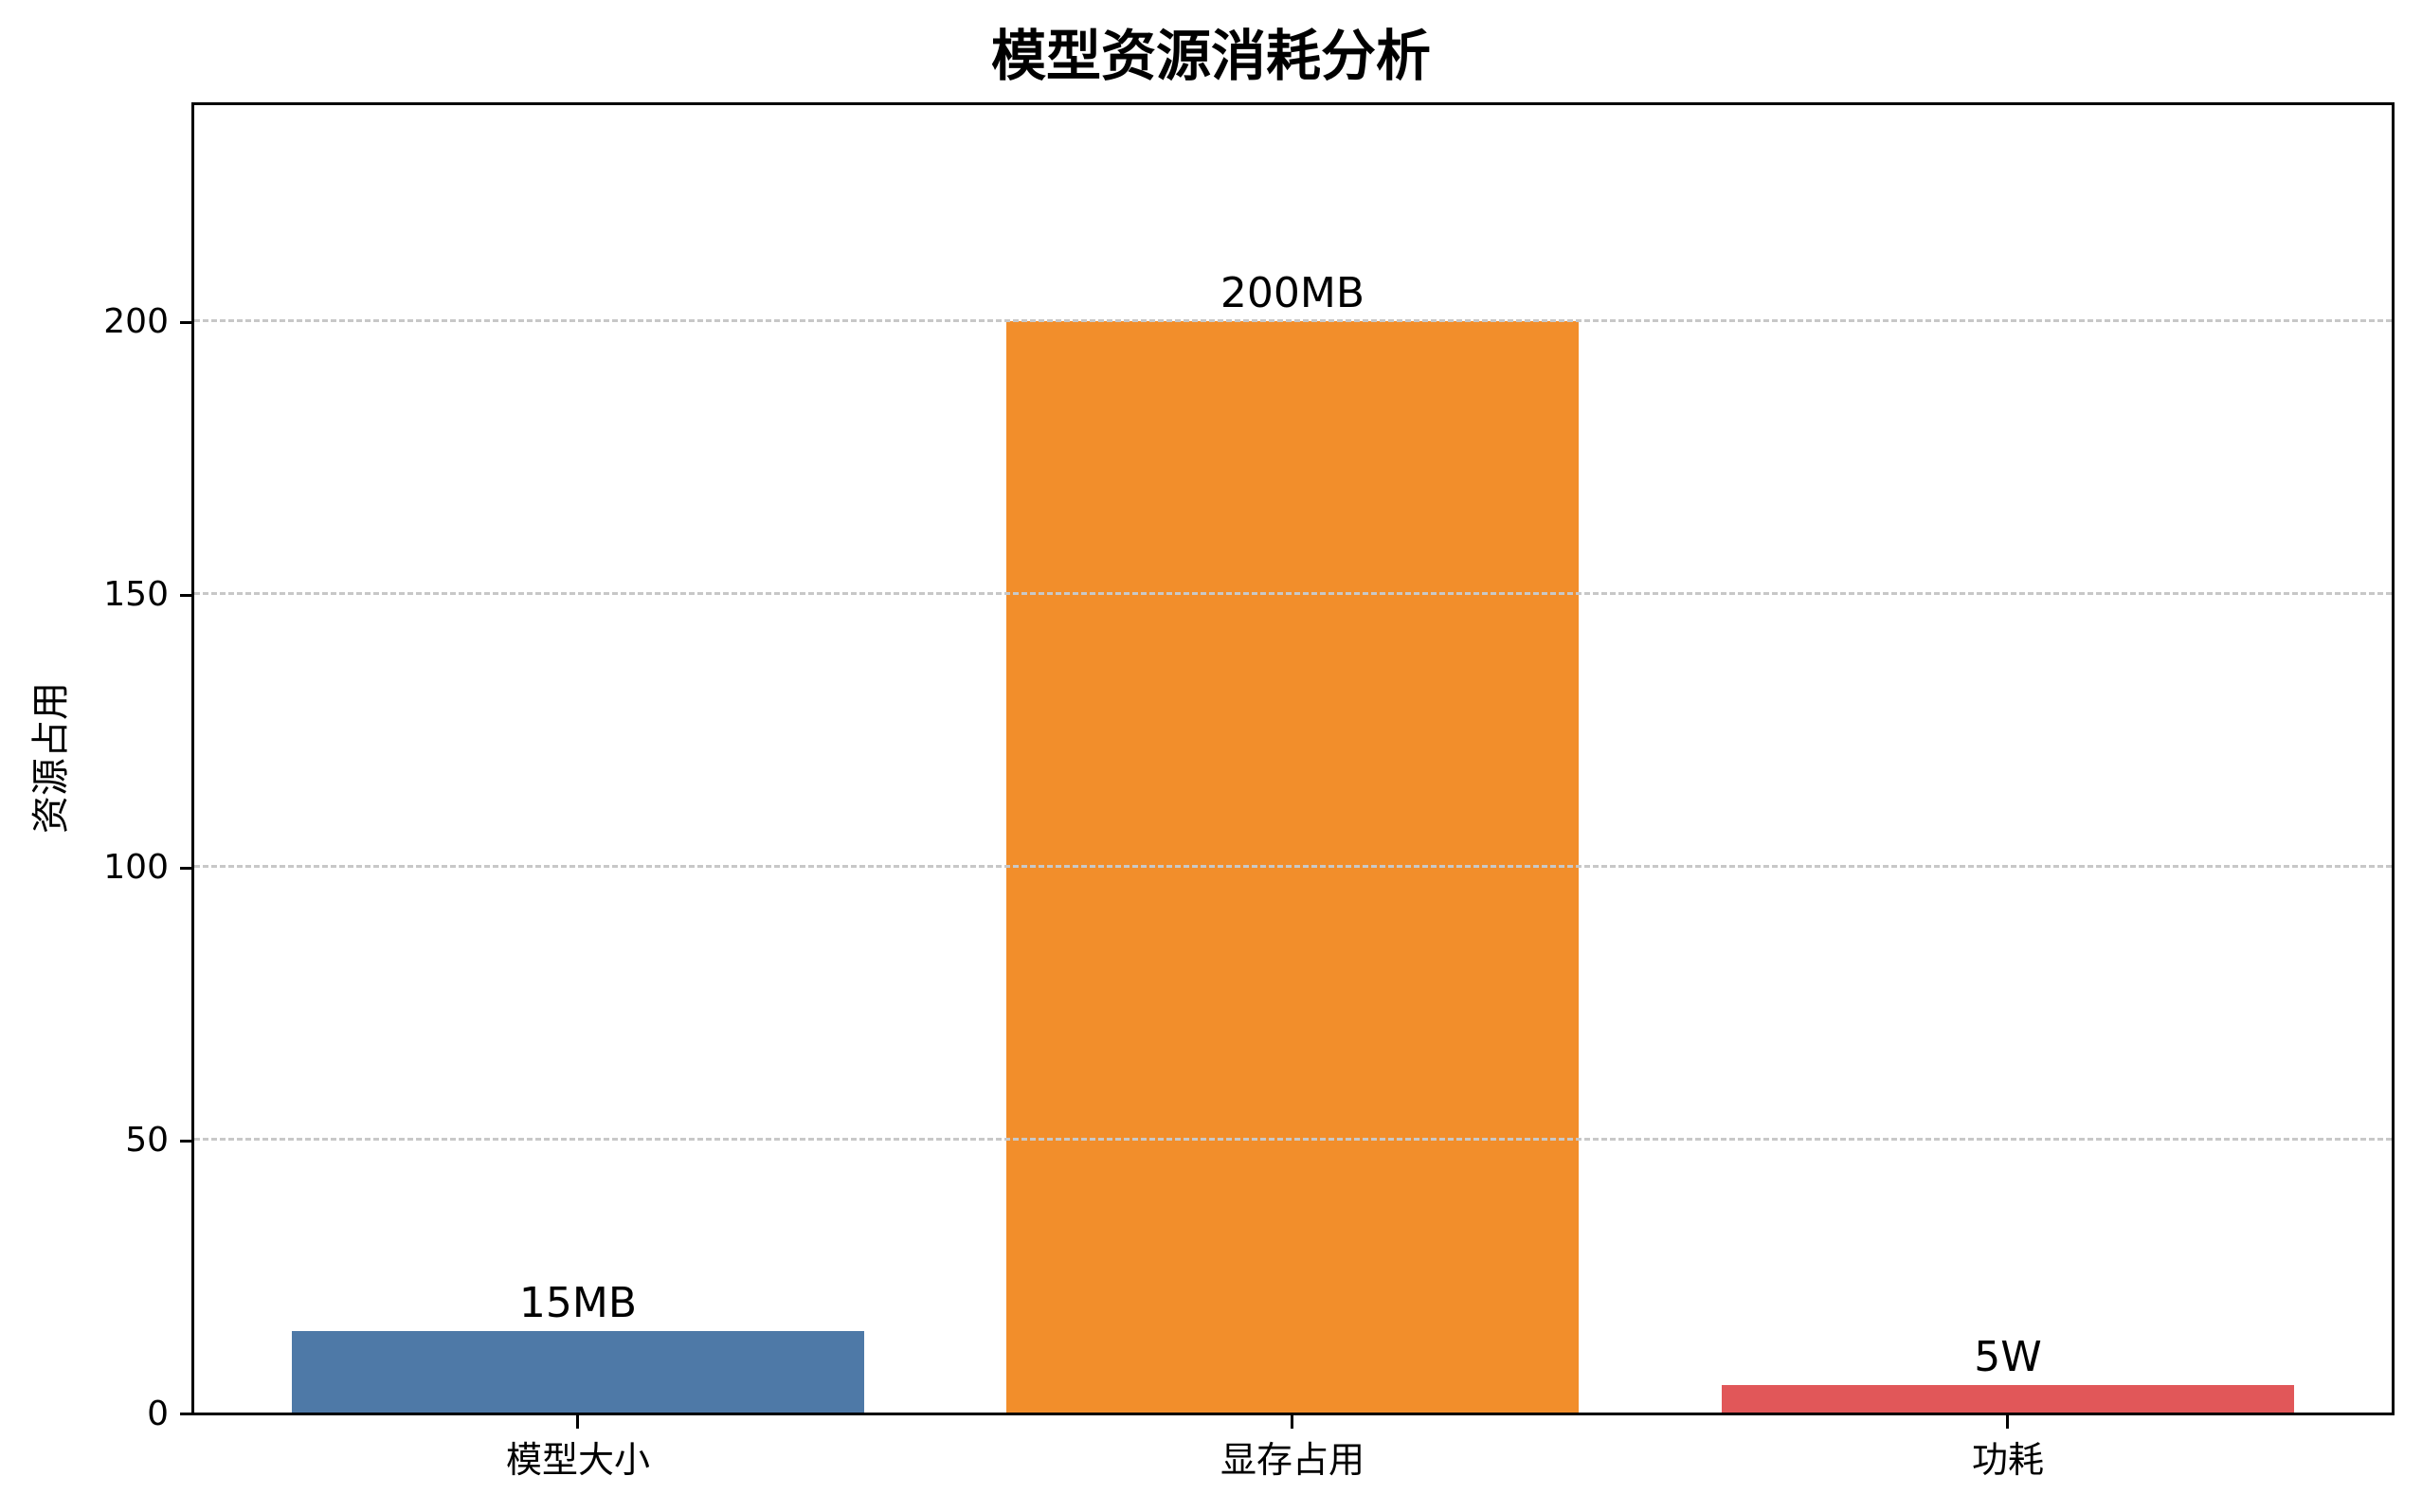  What do you see at coordinates (578, 1302) in the screenshot?
I see `bar-value-label: 15MB` at bounding box center [578, 1302].